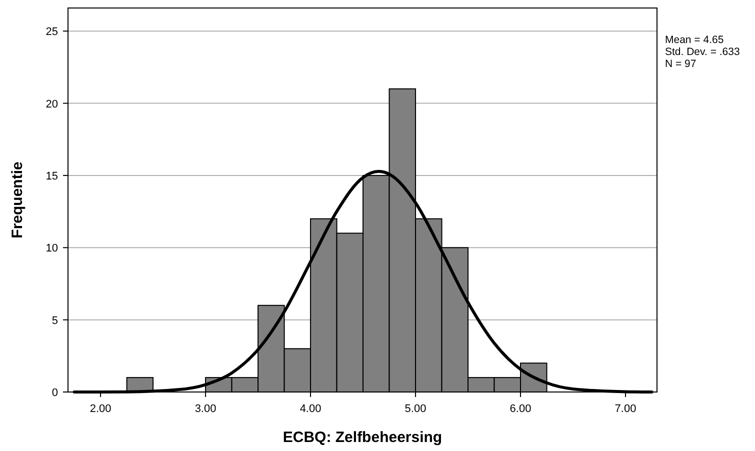 This screenshot has width=755, height=451. What do you see at coordinates (625, 409) in the screenshot?
I see `x-tick-label: 7.00` at bounding box center [625, 409].